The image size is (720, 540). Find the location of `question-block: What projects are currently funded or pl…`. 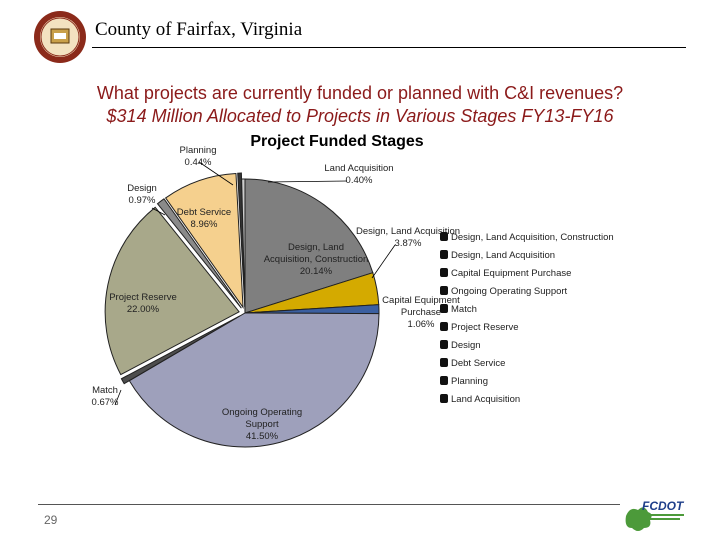

question-block: What projects are currently funded or pl… is located at coordinates (360, 105).